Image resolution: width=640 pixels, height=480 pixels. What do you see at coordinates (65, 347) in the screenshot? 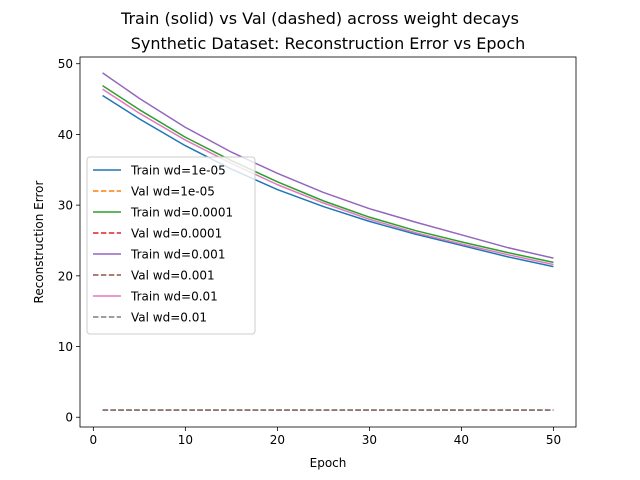
I see `y-tick-label: 10` at bounding box center [65, 347].